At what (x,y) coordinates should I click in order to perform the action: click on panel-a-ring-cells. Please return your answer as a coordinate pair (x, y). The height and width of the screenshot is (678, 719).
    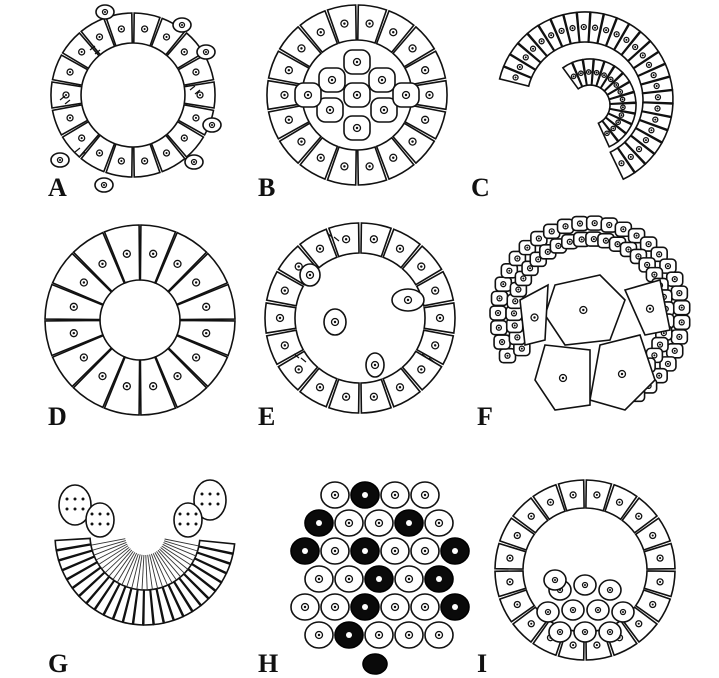
    Looking at the image, I should click on (136, 98).